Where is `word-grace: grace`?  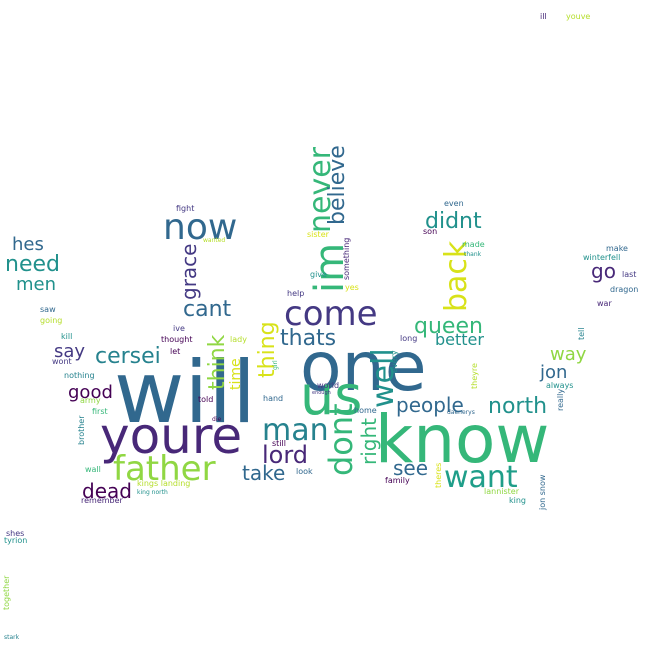
word-grace: grace is located at coordinates (189, 272).